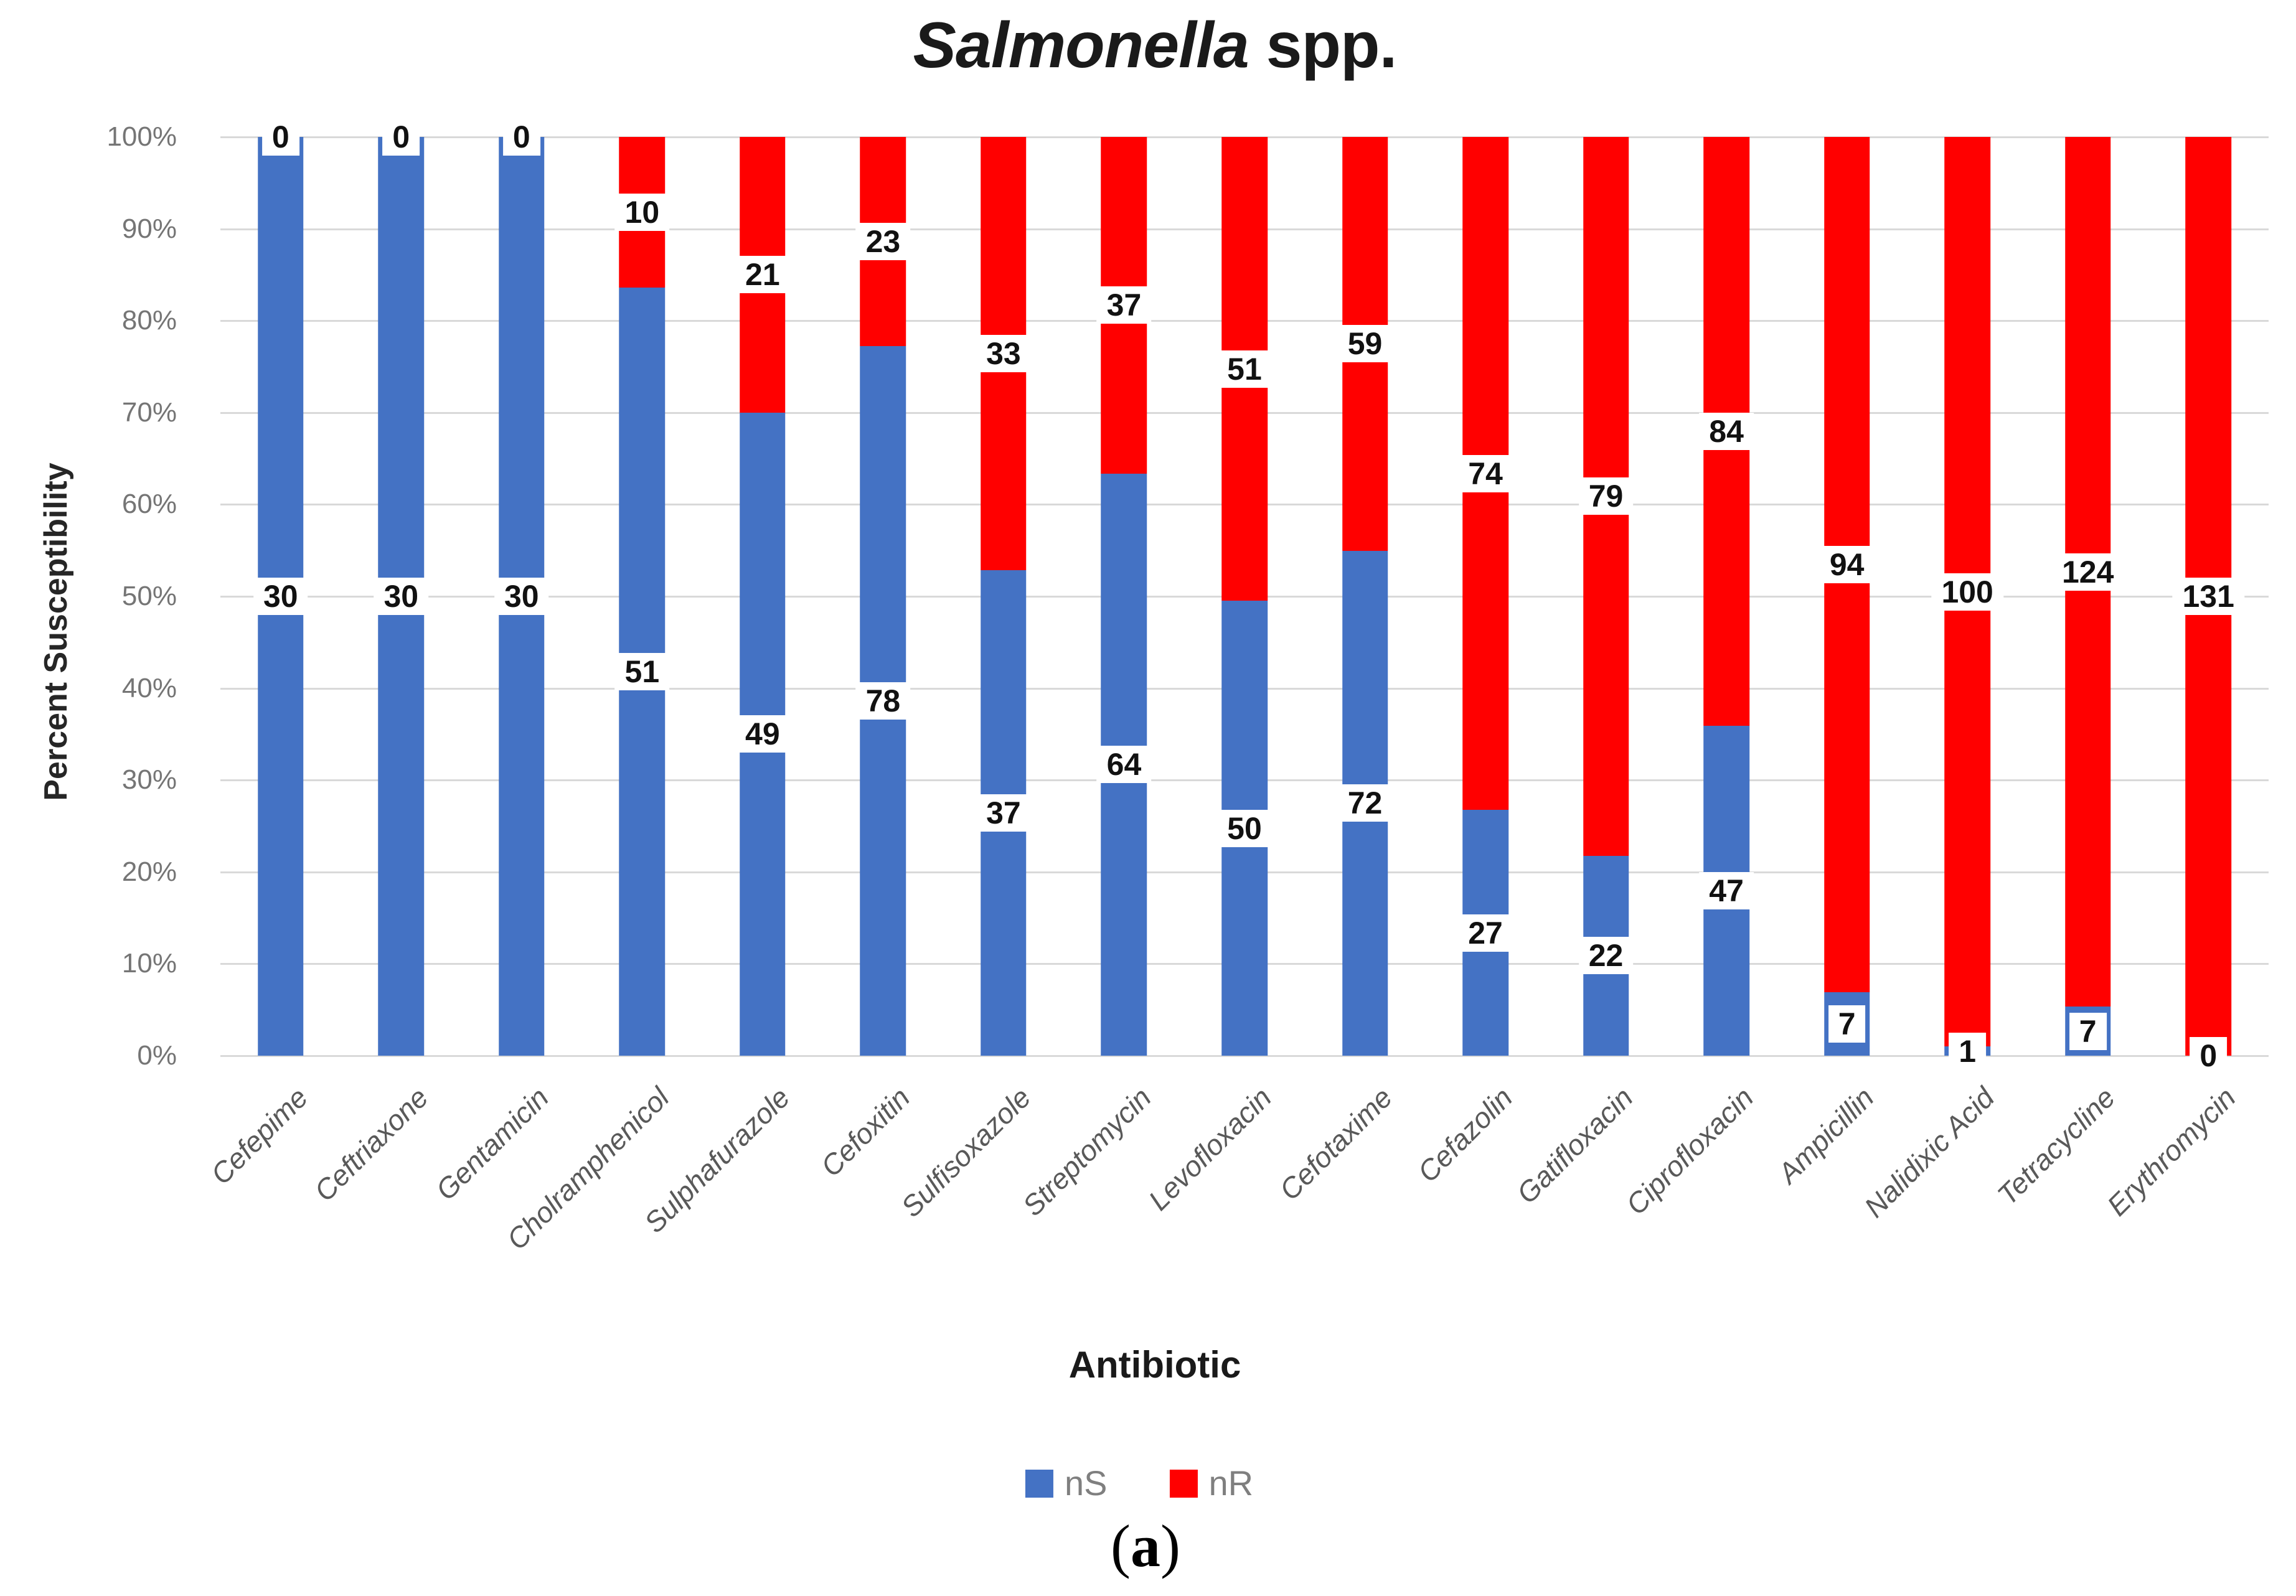 This screenshot has width=2296, height=1596. I want to click on data-label-nr: 33, so click(1004, 353).